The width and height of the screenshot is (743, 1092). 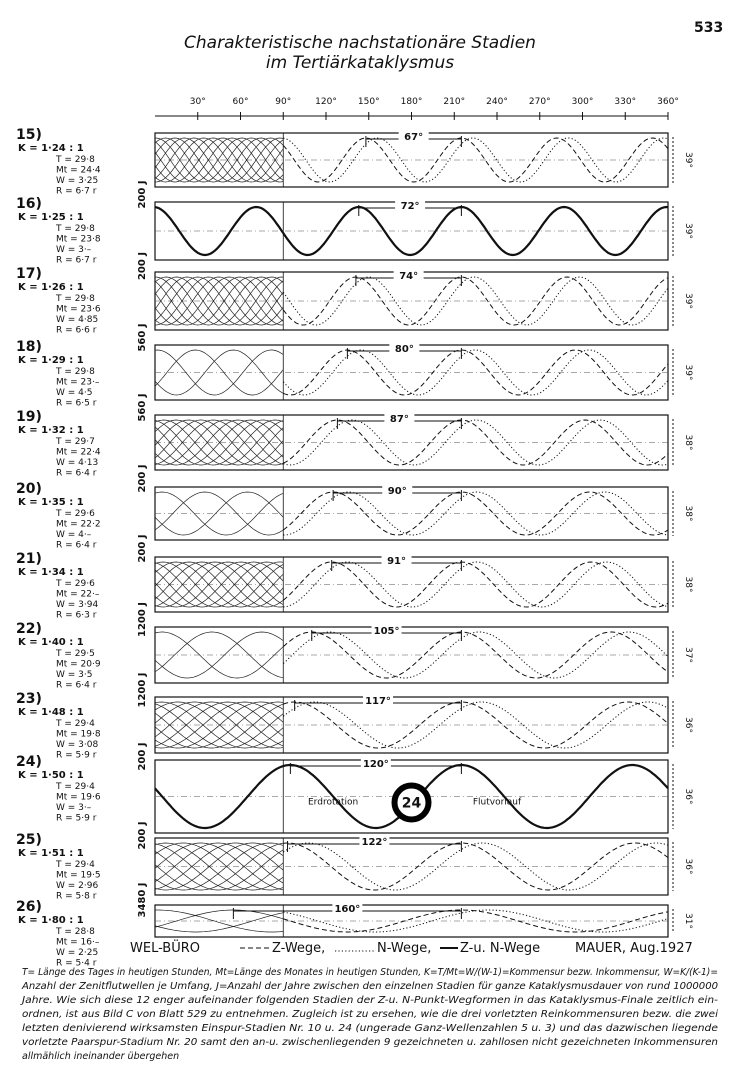 I want to click on stage-r: R = 5·9 r, so click(x=76, y=756).